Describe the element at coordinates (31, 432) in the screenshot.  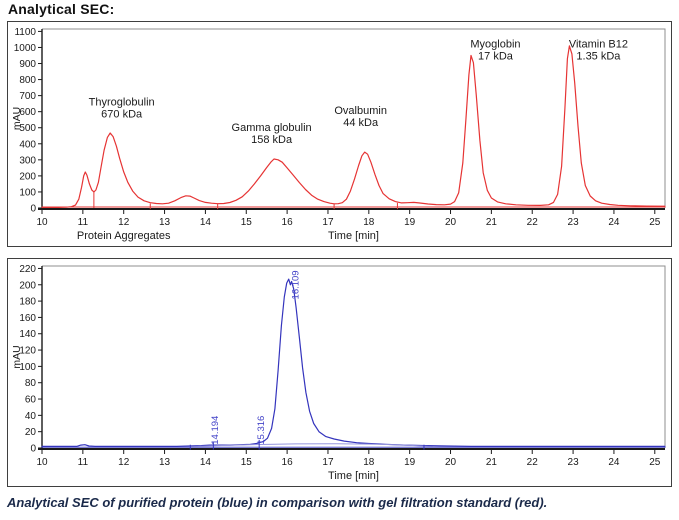
I see `y-tick-label: 20` at that location.